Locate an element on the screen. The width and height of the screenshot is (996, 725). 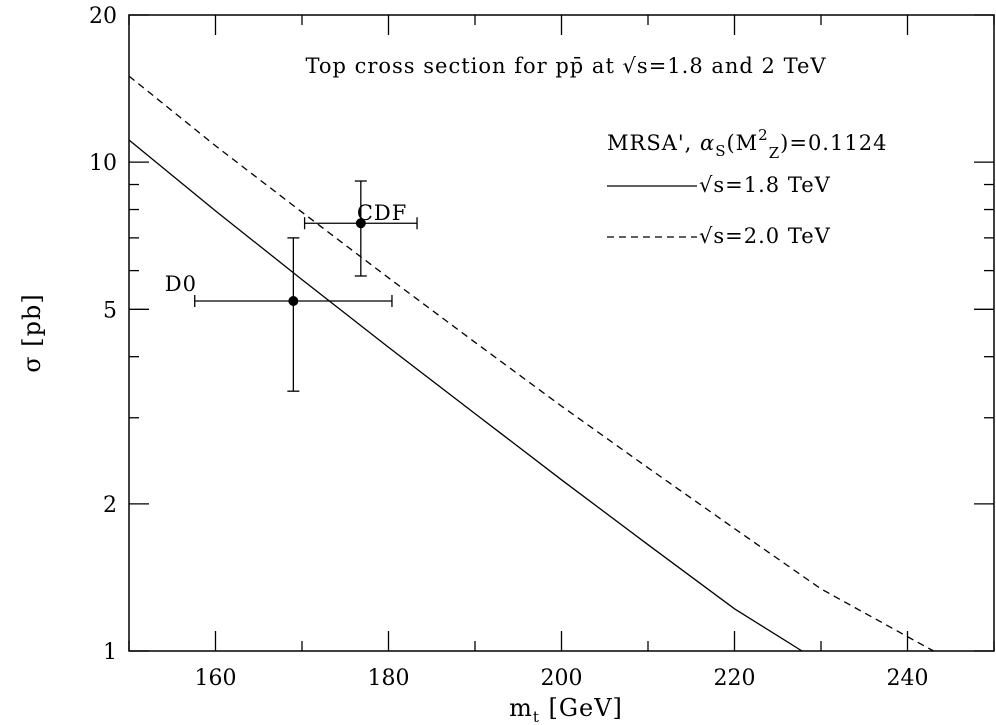
y-tick-label: 5 is located at coordinates (110, 310).